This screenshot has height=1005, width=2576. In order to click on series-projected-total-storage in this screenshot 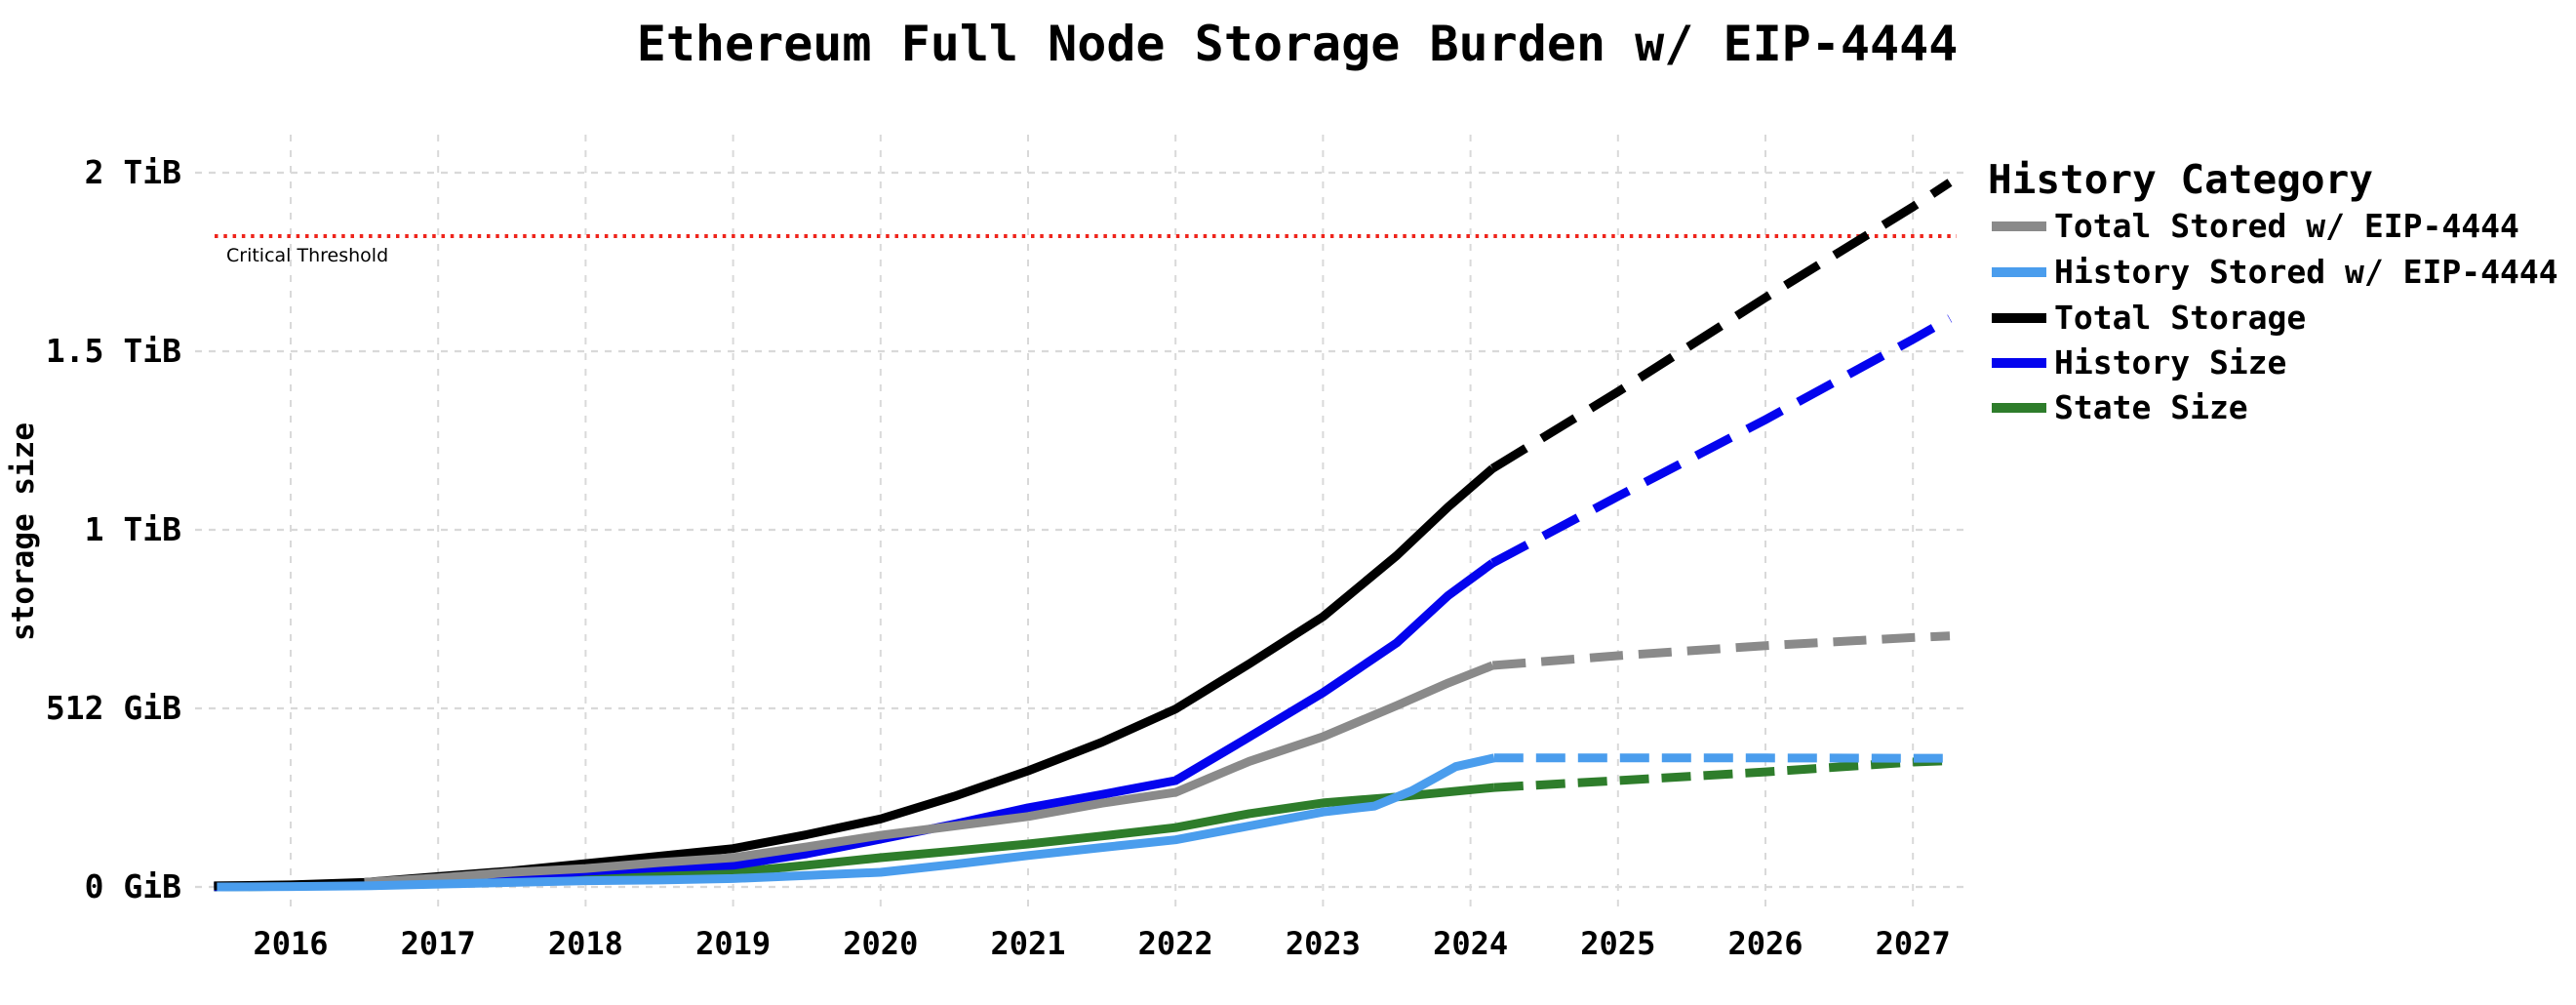, I will do `click(1721, 325)`.